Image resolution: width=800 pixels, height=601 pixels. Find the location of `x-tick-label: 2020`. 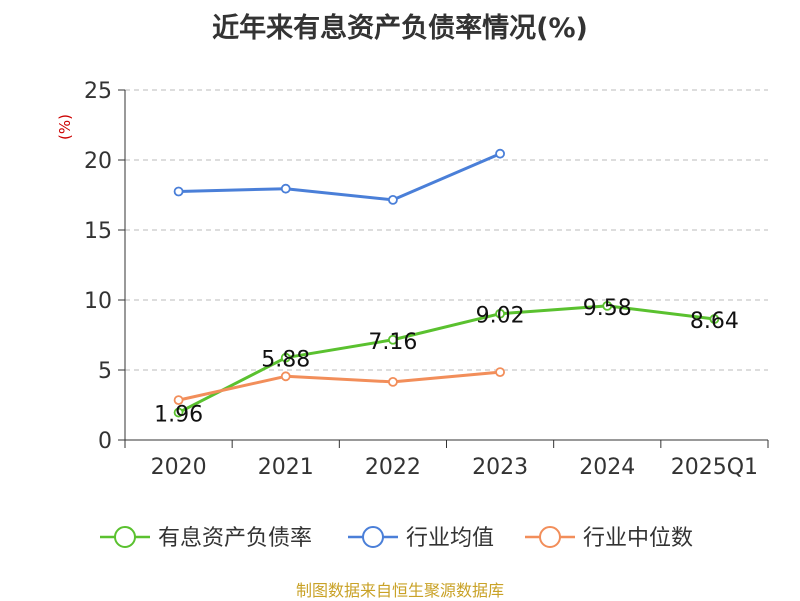

x-tick-label: 2020 is located at coordinates (179, 467).